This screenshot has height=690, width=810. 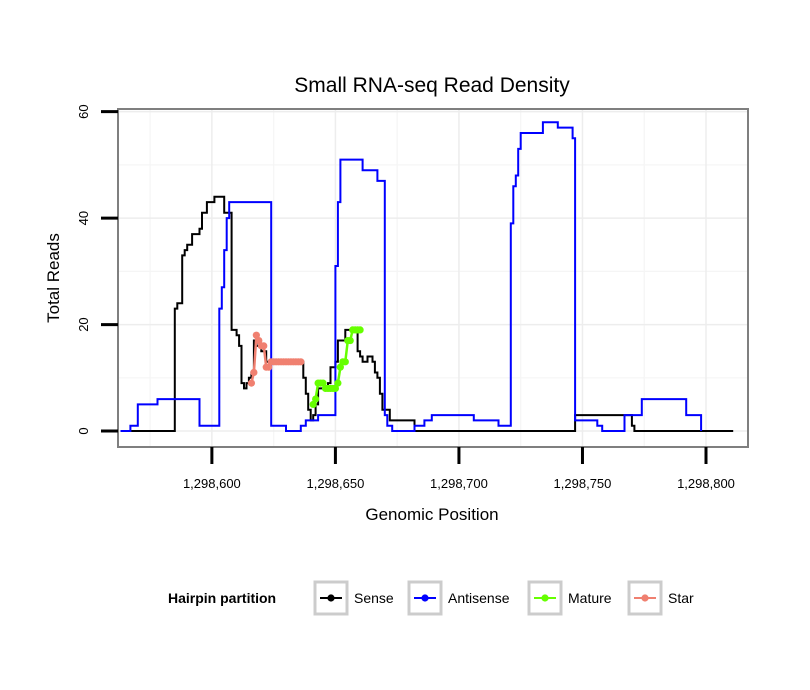 What do you see at coordinates (331, 598) in the screenshot?
I see `legend-key-point-sense` at bounding box center [331, 598].